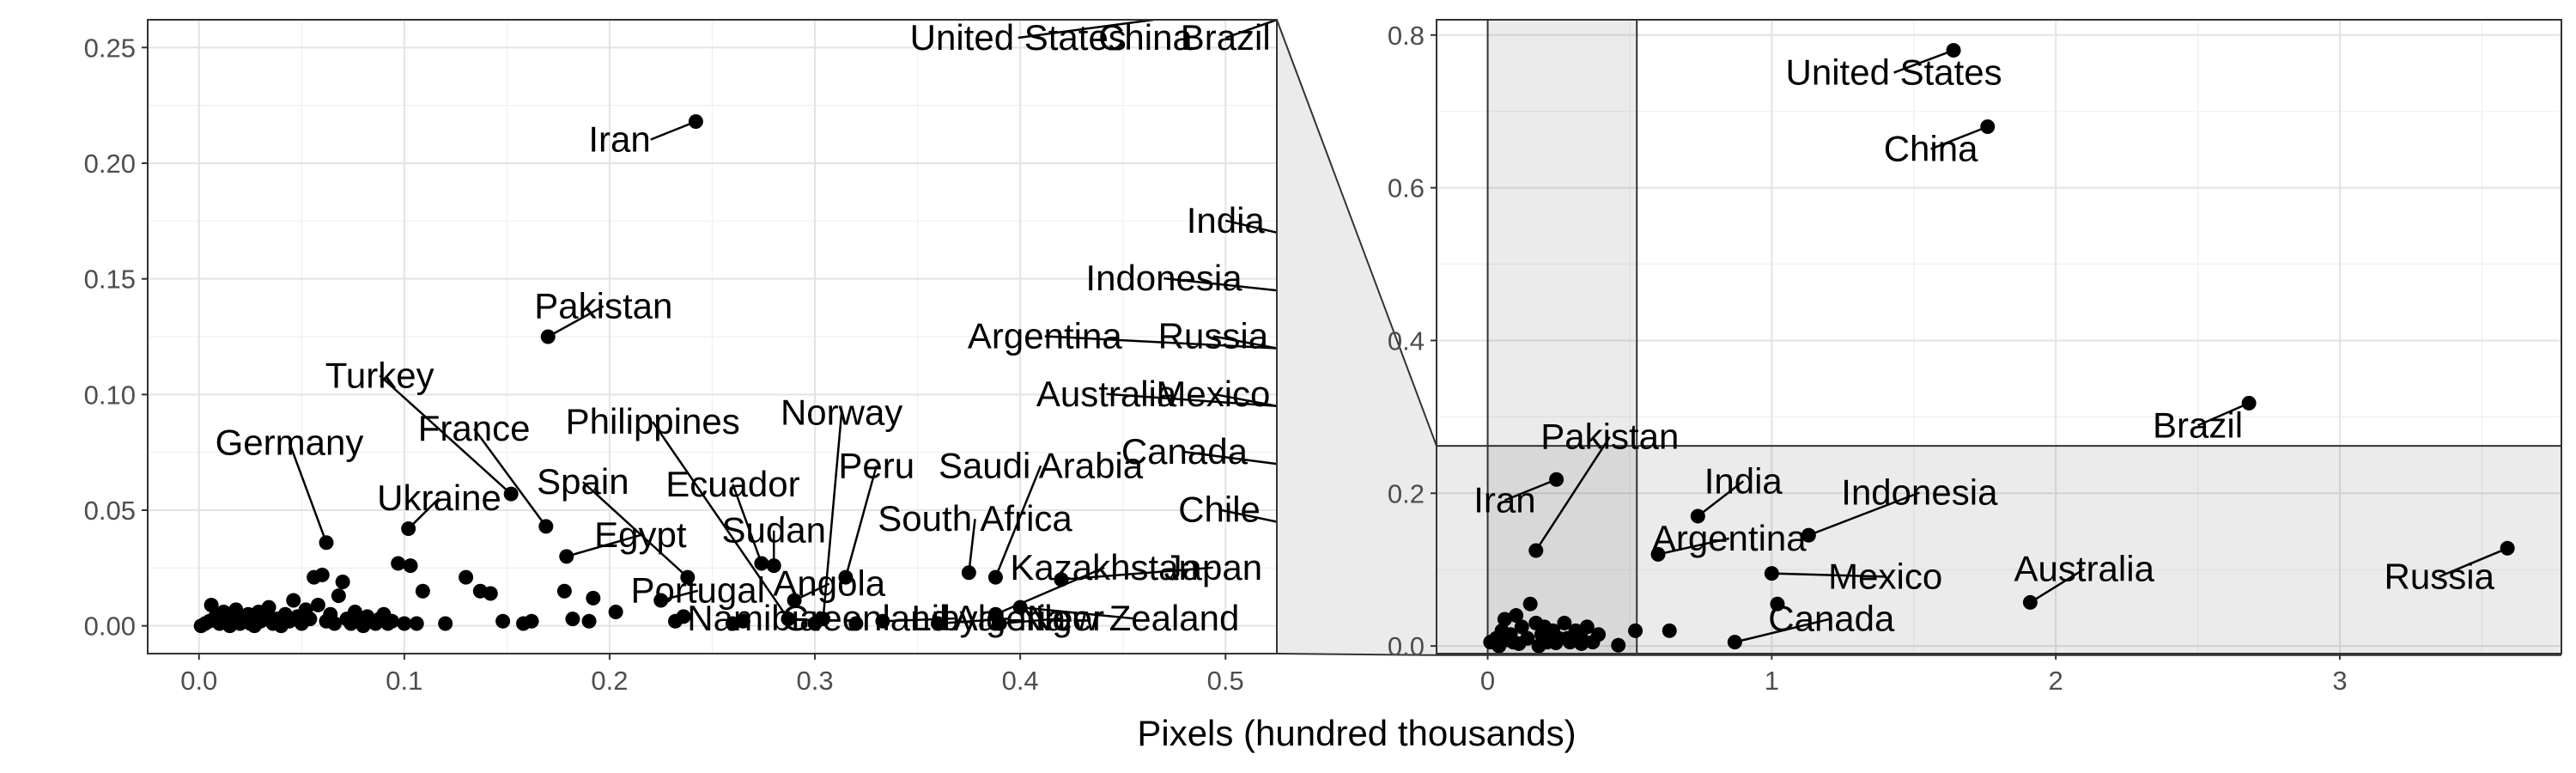 The image size is (2576, 773). What do you see at coordinates (439, 498) in the screenshot?
I see `label-ukraine: Ukraine` at bounding box center [439, 498].